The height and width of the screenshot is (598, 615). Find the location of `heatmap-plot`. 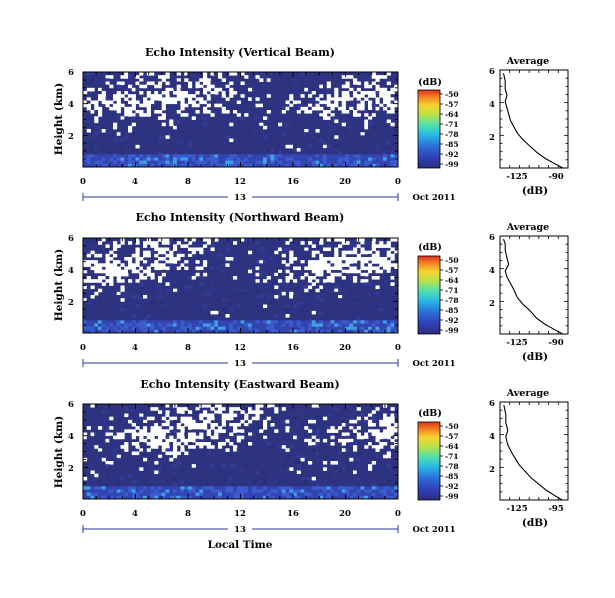

heatmap-plot is located at coordinates (241, 120).